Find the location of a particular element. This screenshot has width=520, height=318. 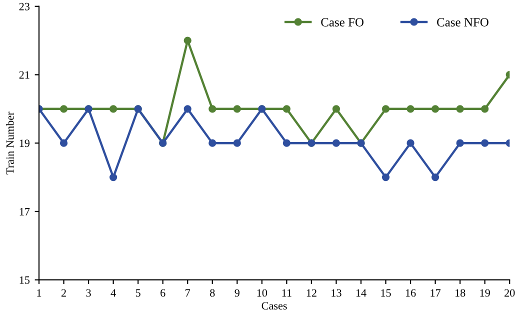

x-tick-label: 13 is located at coordinates (337, 293).